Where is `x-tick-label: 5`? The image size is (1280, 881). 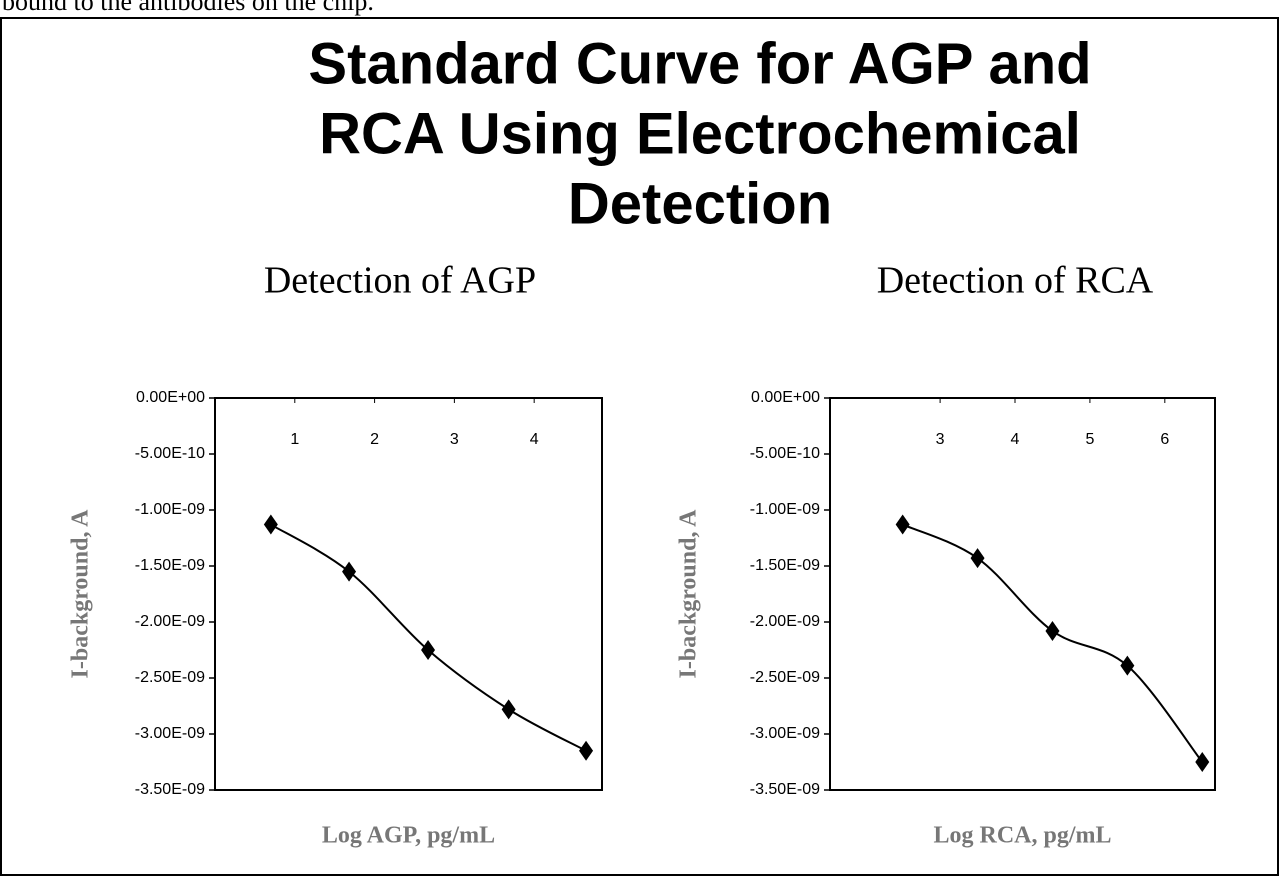 x-tick-label: 5 is located at coordinates (1089, 439).